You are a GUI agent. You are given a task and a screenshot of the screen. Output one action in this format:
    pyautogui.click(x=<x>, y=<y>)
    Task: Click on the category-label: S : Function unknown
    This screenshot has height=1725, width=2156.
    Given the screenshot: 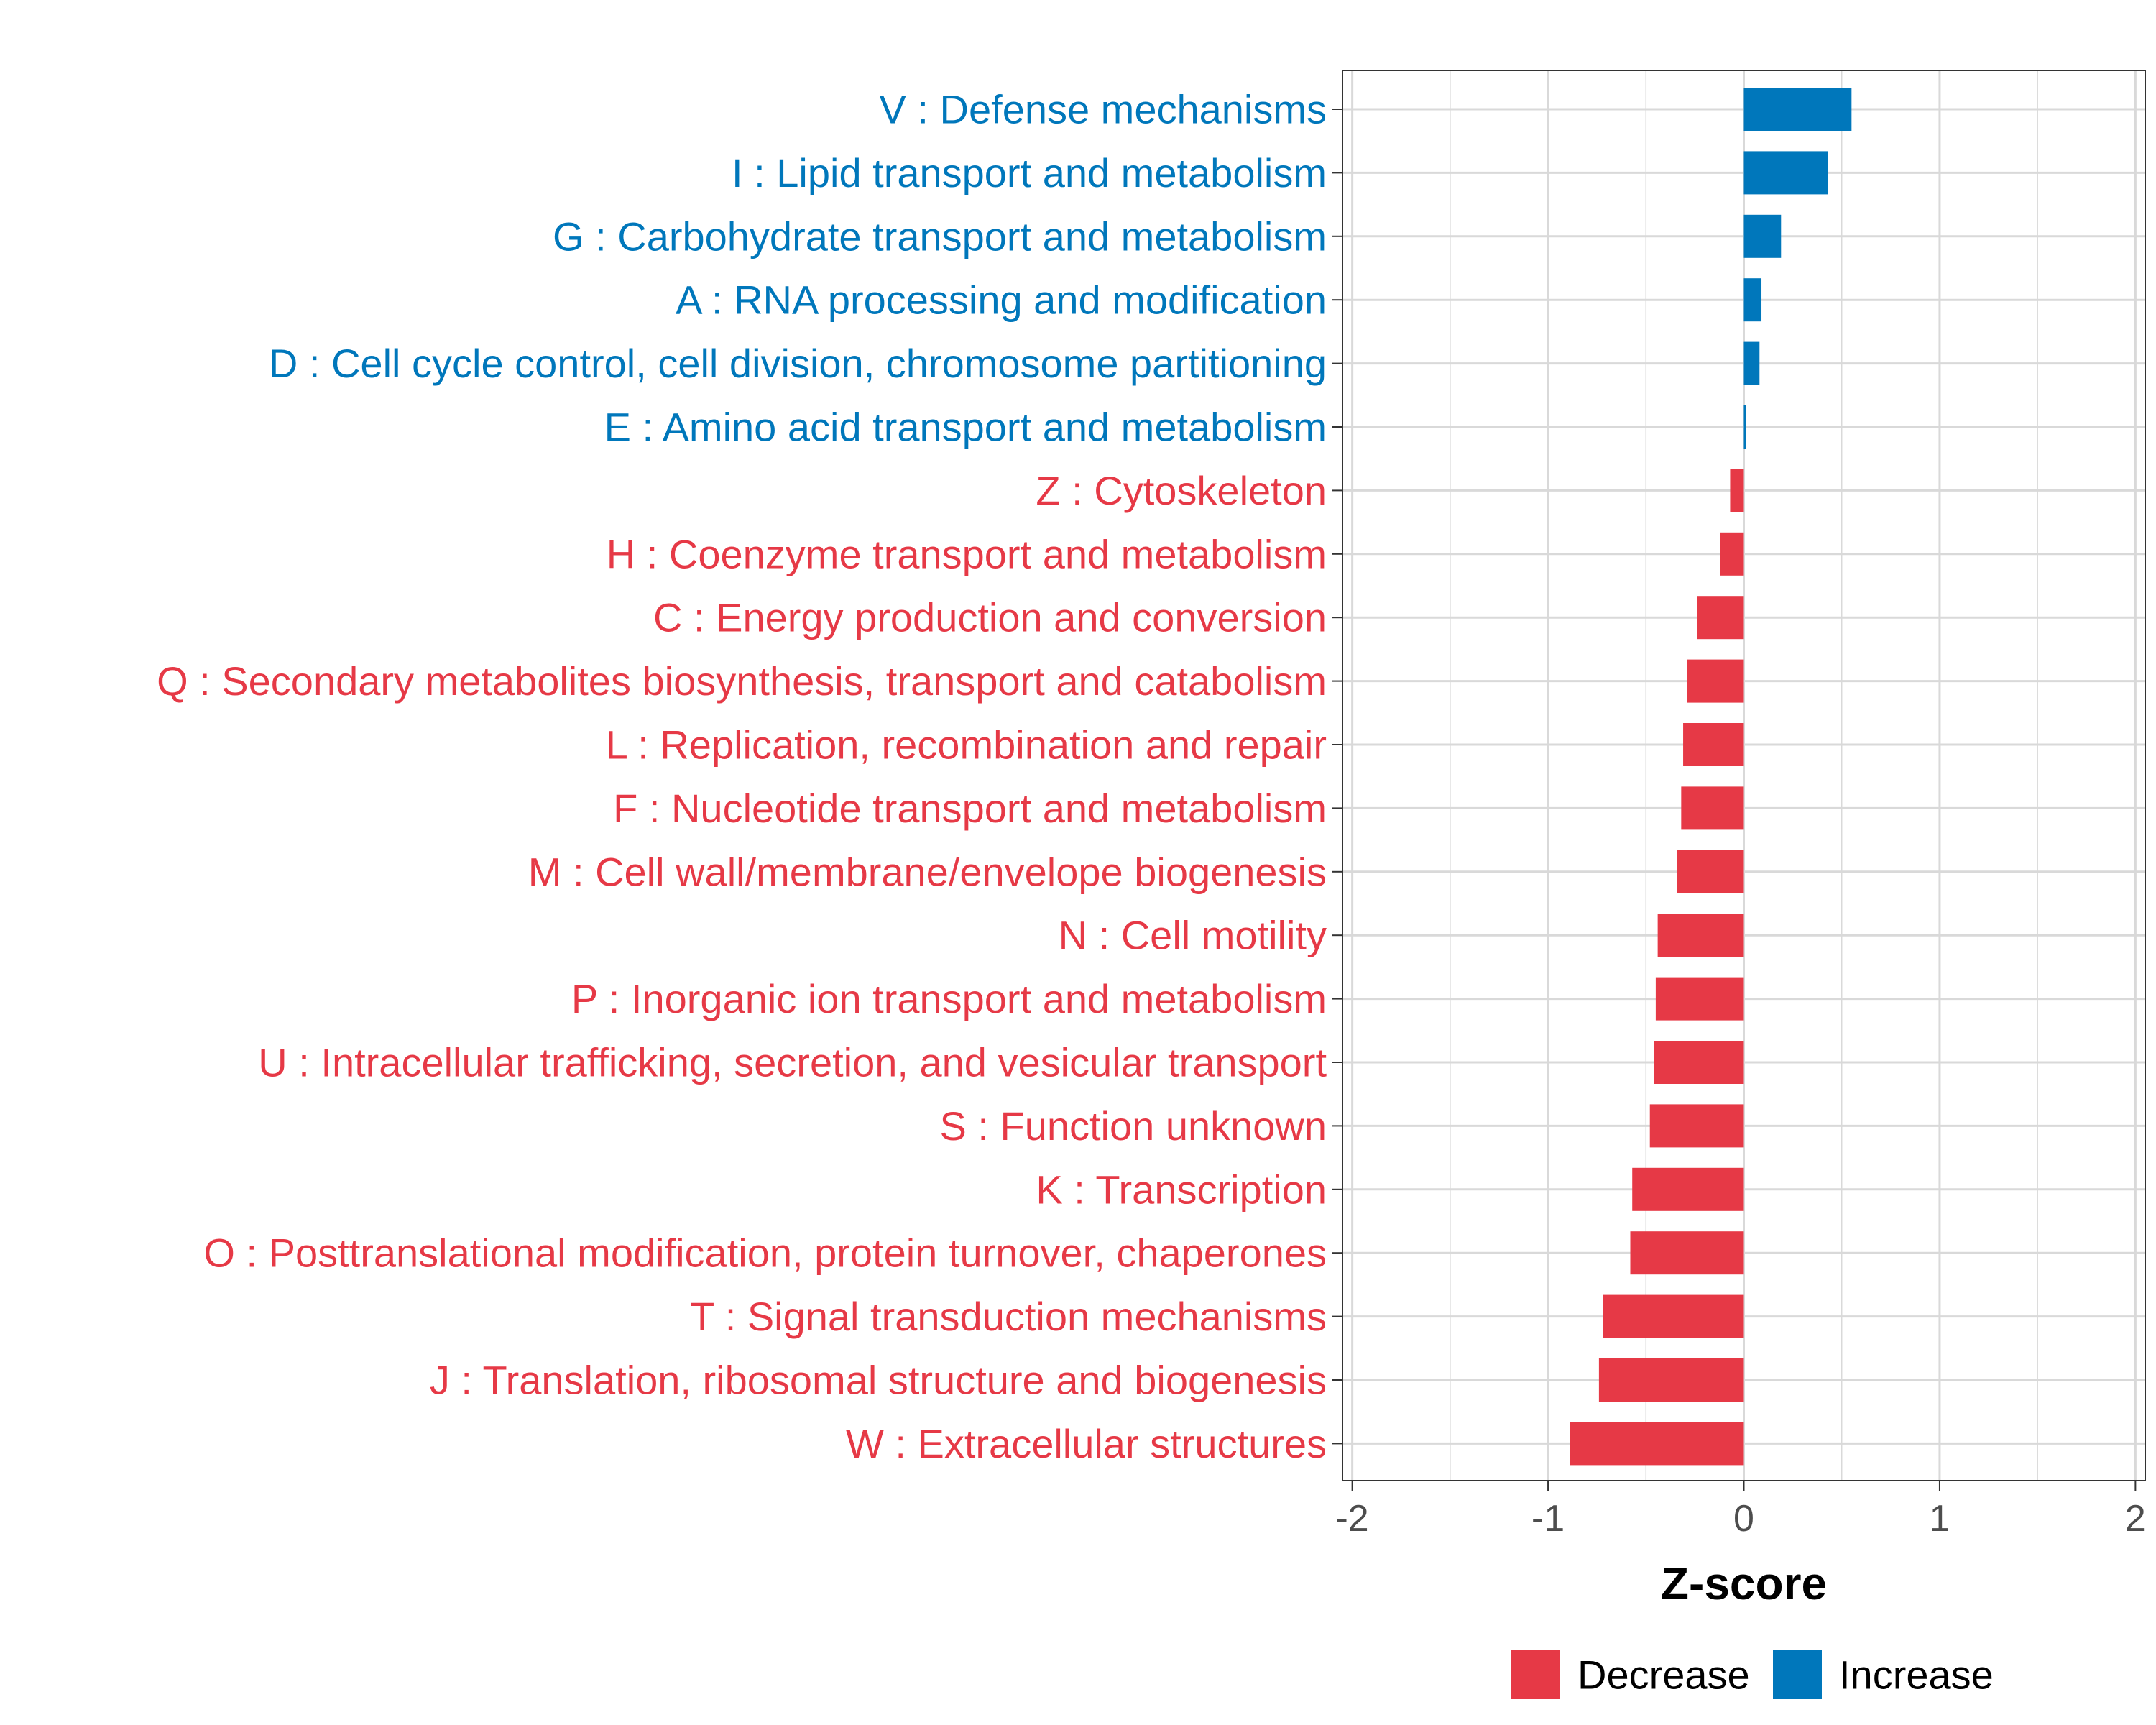 What is the action you would take?
    pyautogui.click(x=1133, y=1126)
    